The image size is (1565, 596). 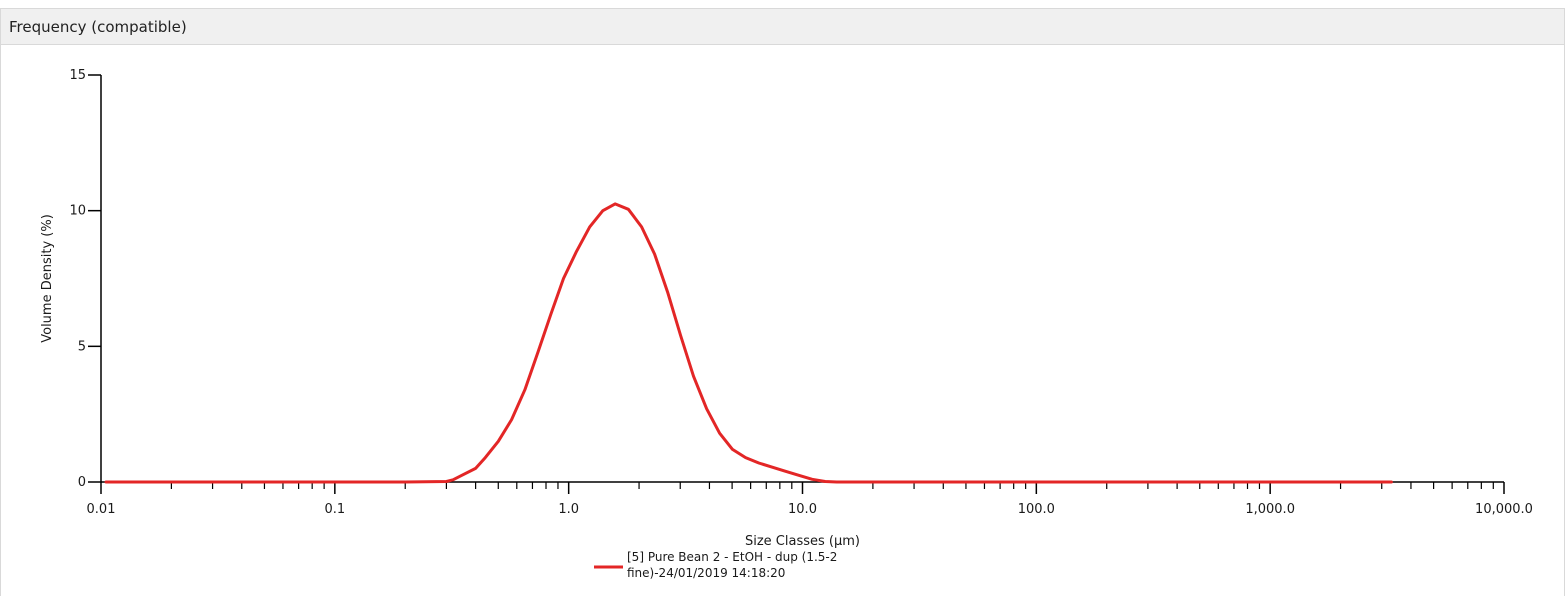 What do you see at coordinates (82, 346) in the screenshot?
I see `y-tick-label: 5` at bounding box center [82, 346].